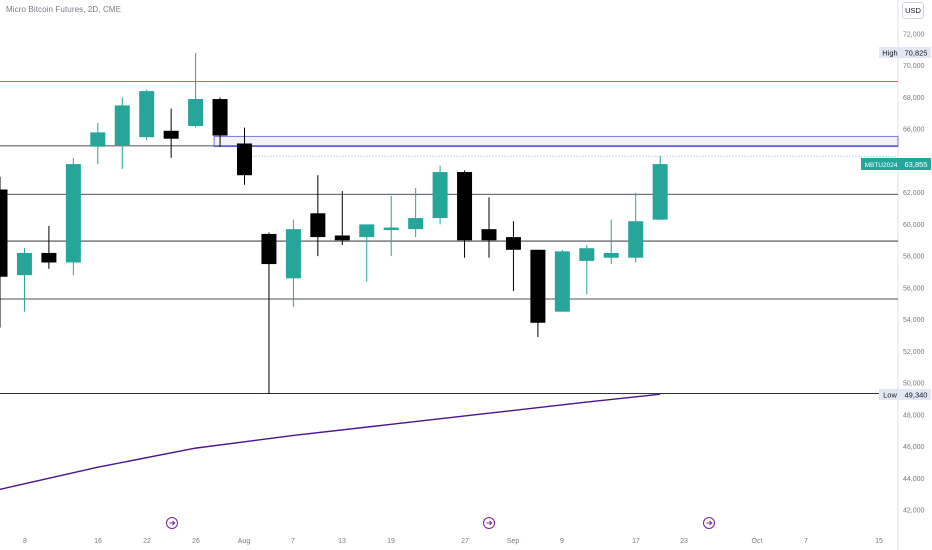 The image size is (932, 550). Describe the element at coordinates (914, 415) in the screenshot. I see `price-tick-label: 48,000` at that location.